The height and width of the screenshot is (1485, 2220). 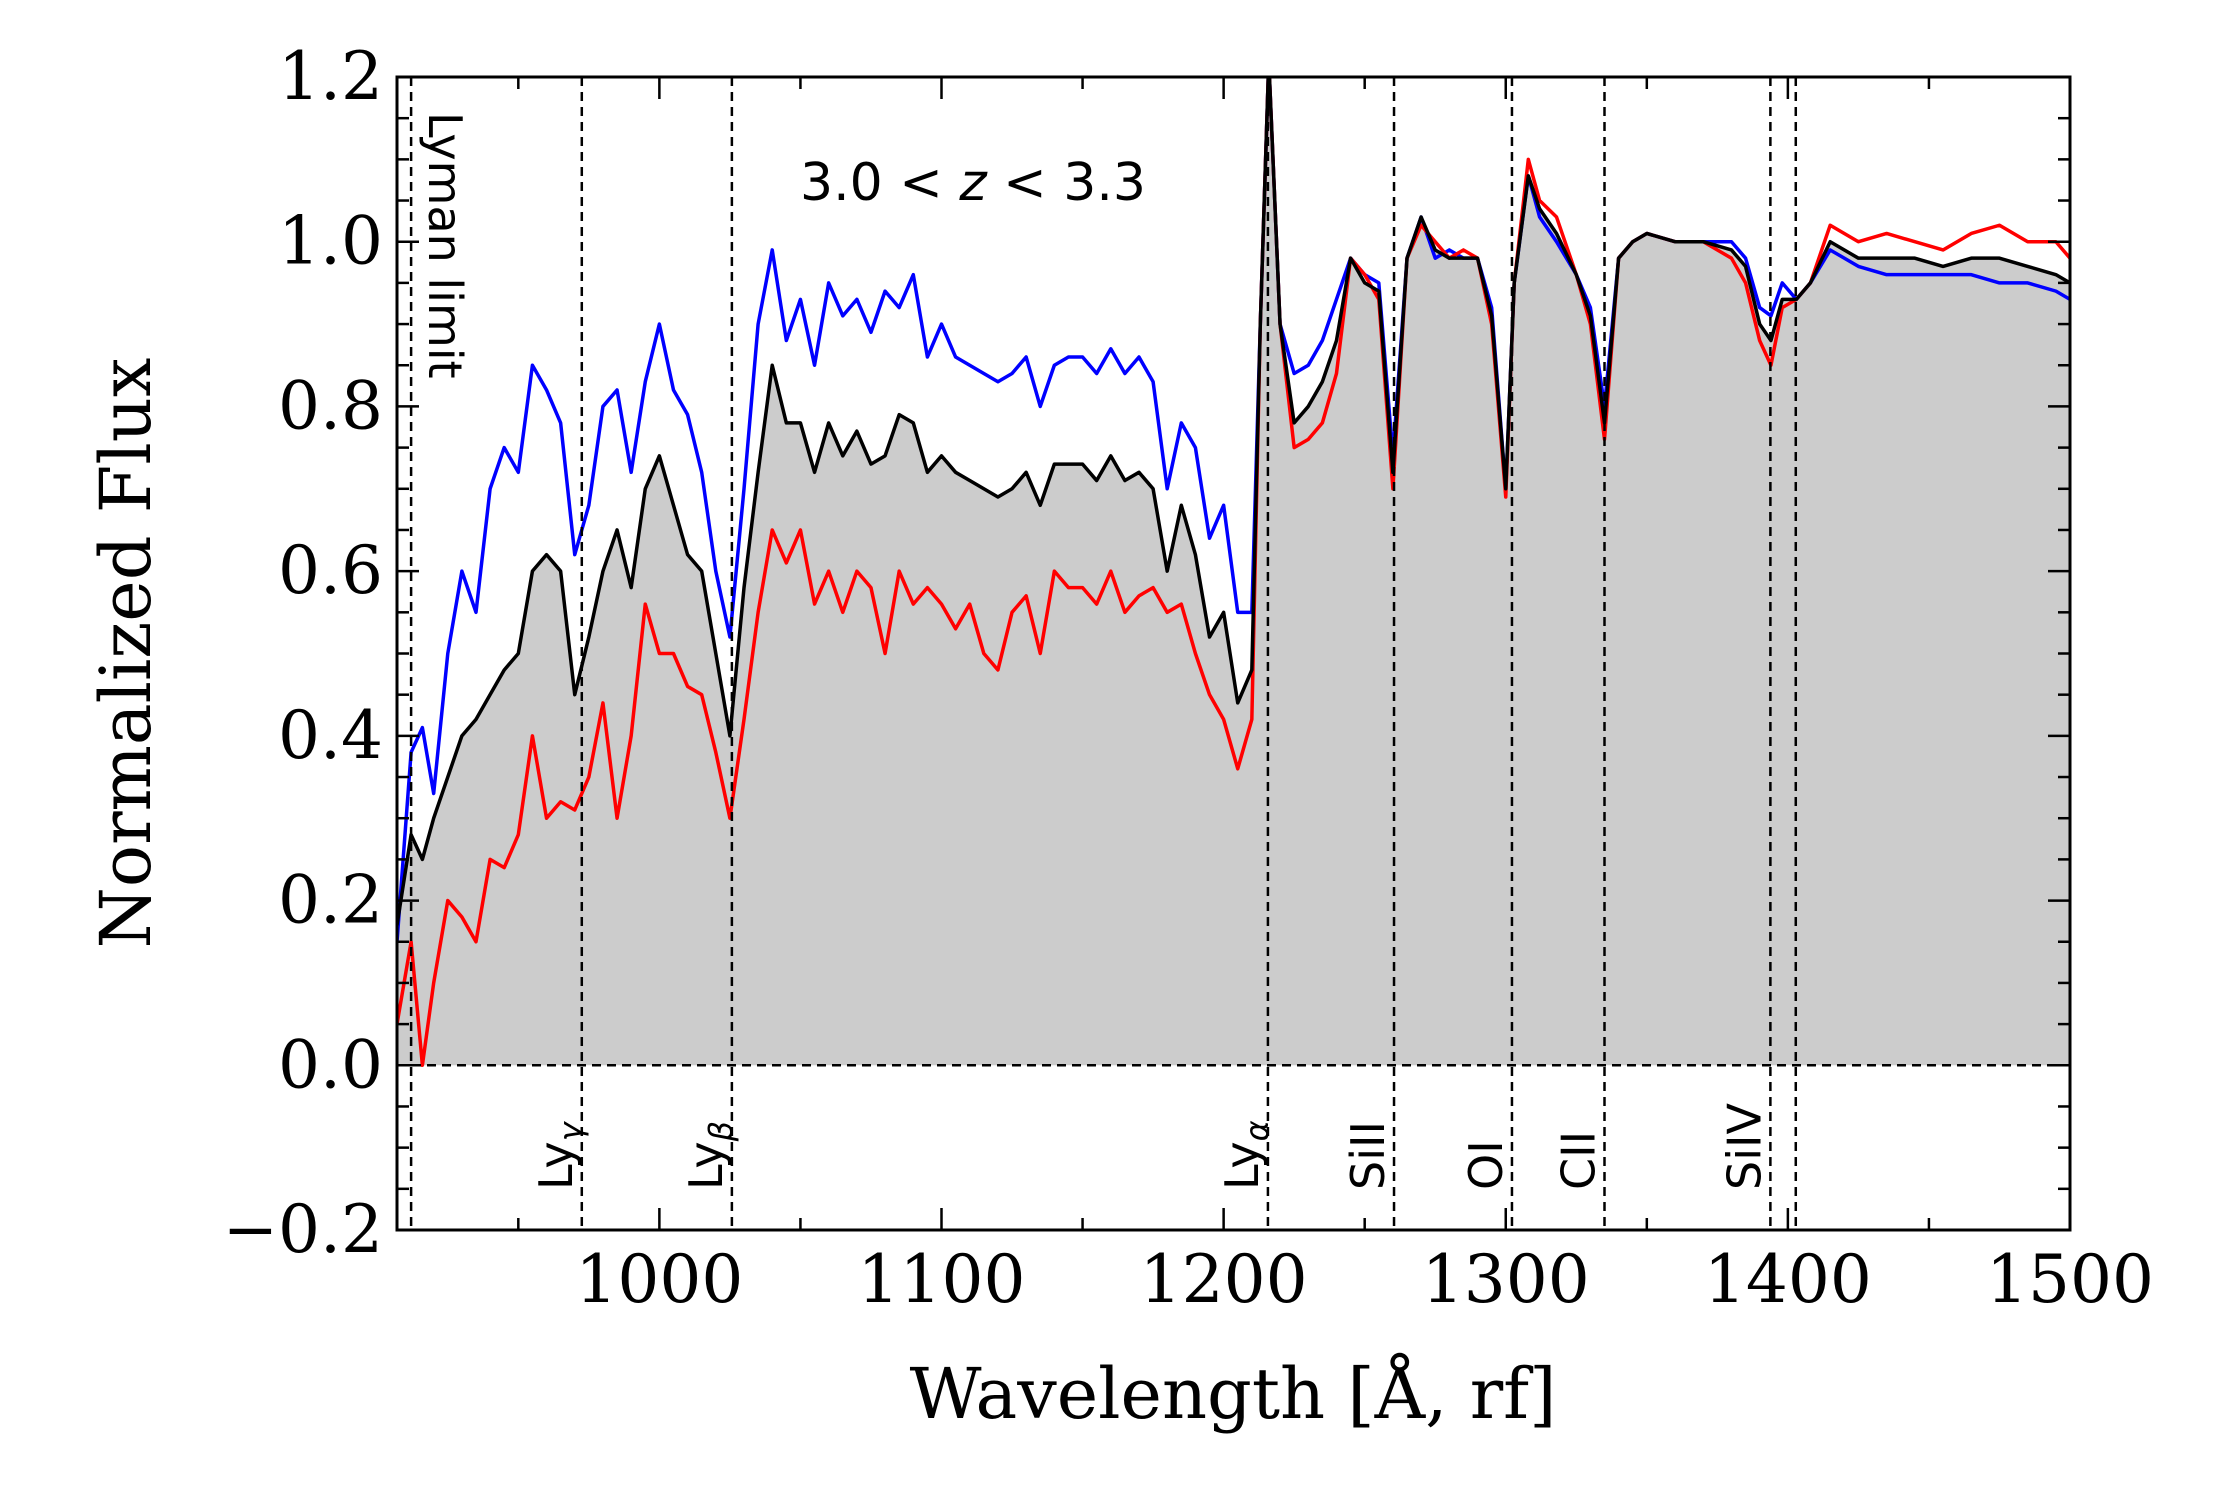 I want to click on y-tick-label: 0.4, so click(x=330, y=735).